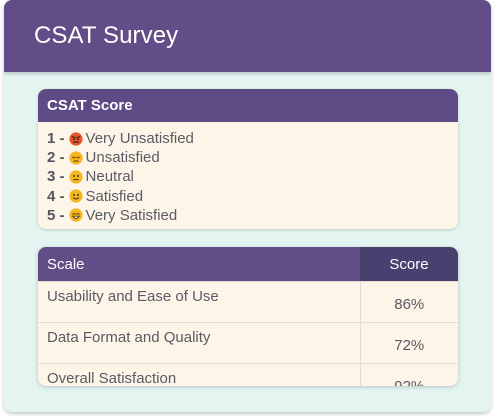 This screenshot has width=495, height=416. What do you see at coordinates (131, 215) in the screenshot?
I see `legend-item-label: Very Satisfied` at bounding box center [131, 215].